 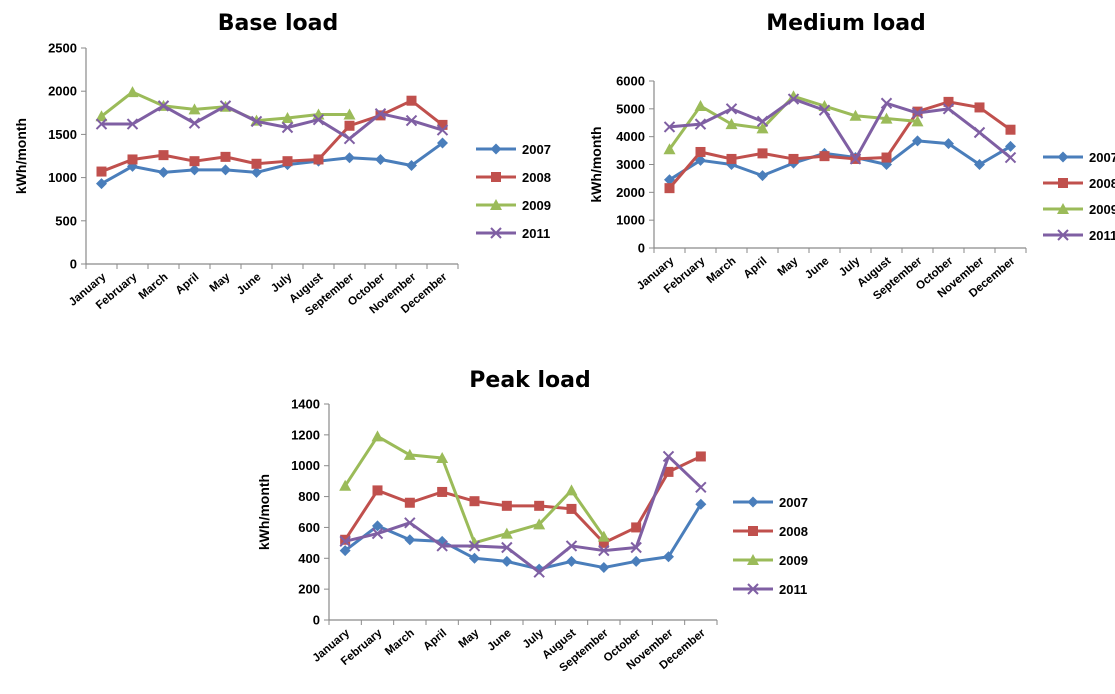 What do you see at coordinates (840, 129) in the screenshot?
I see `series-2011` at bounding box center [840, 129].